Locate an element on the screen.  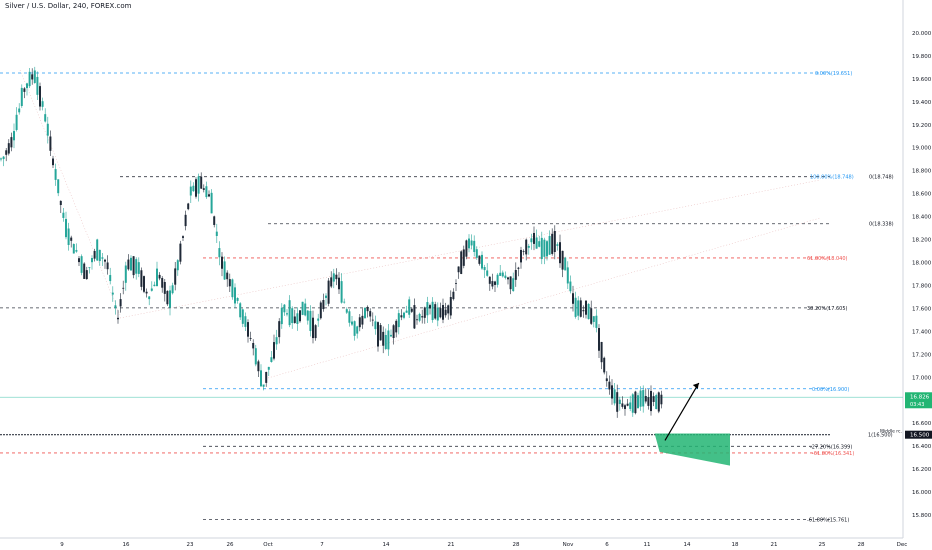
x-tick-label: 18 is located at coordinates (735, 545).